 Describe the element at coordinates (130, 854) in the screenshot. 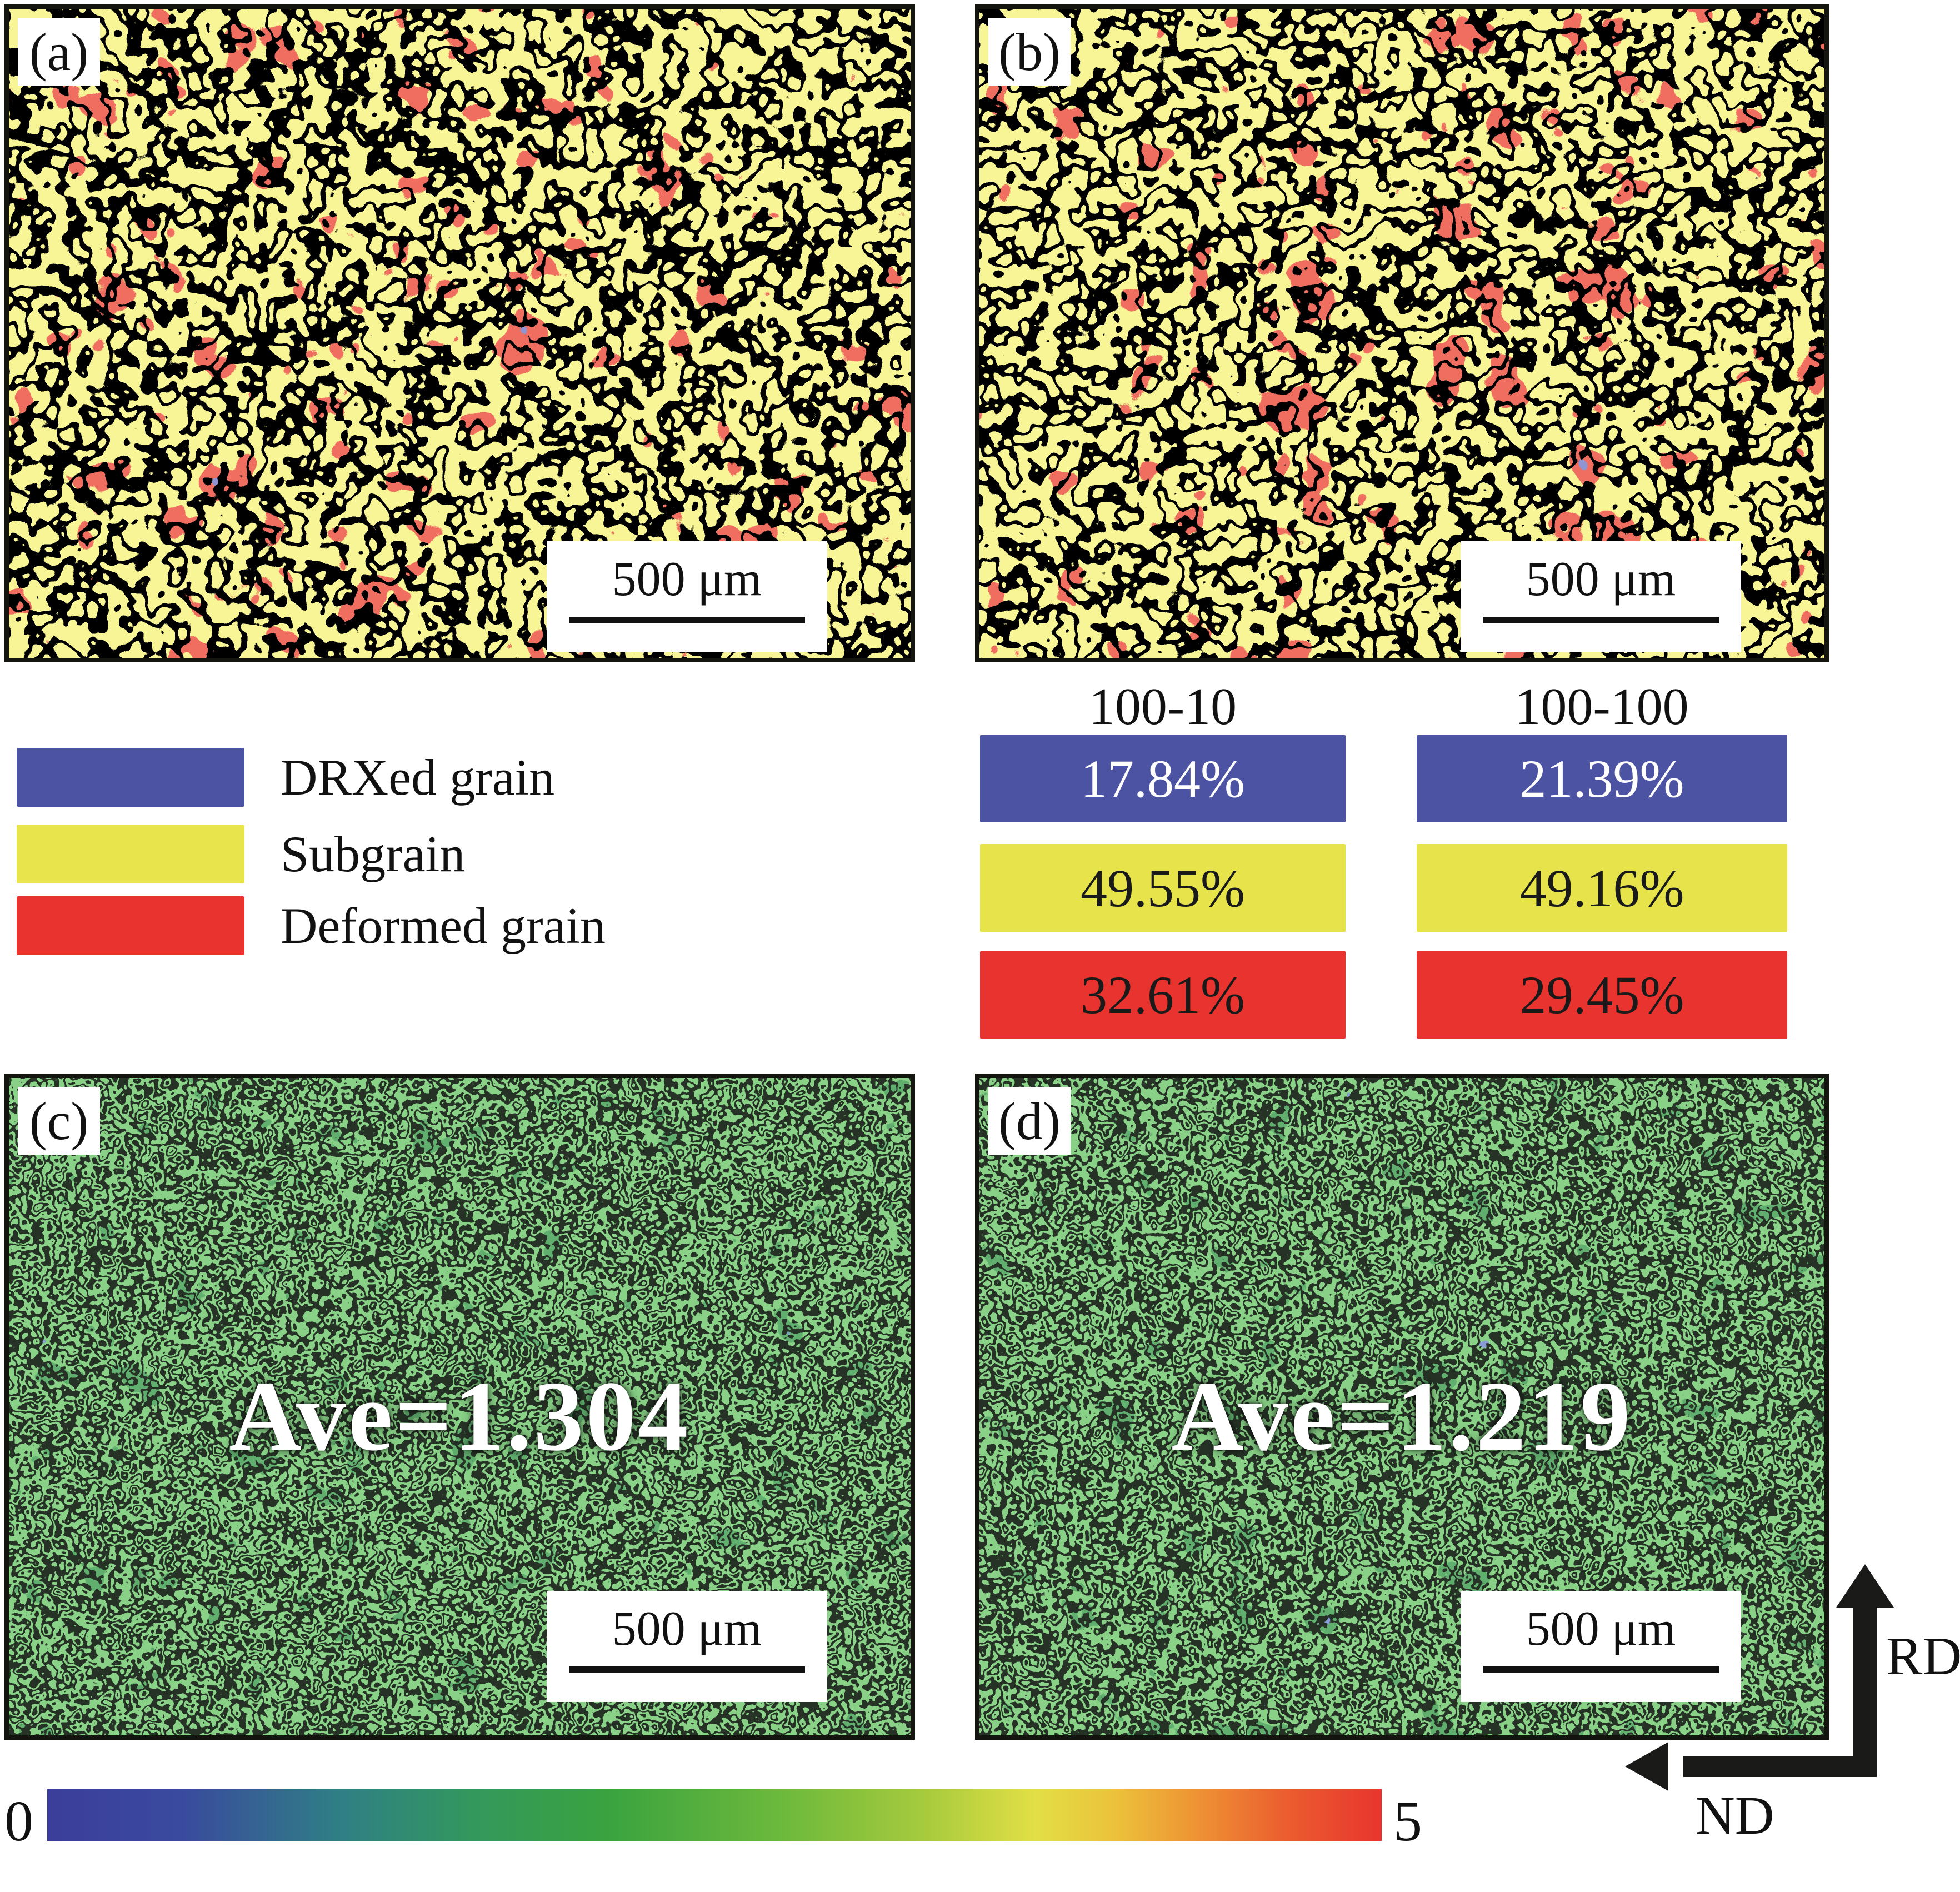

I see `legend-swatch-subgrain` at that location.